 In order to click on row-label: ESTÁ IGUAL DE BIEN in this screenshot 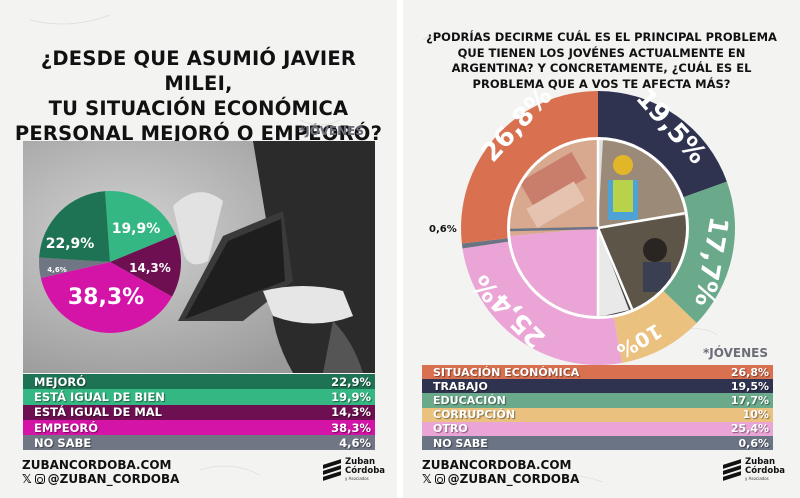, I will do `click(99, 396)`.